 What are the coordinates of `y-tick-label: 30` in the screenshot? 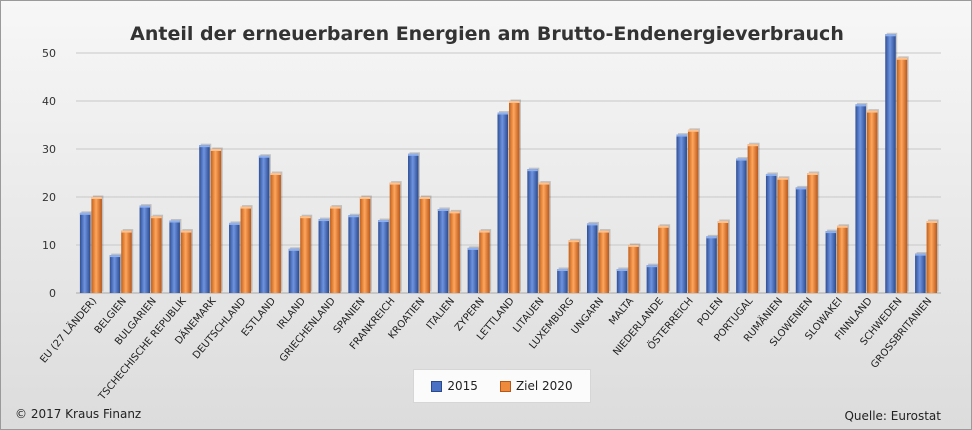 It's located at (49, 149).